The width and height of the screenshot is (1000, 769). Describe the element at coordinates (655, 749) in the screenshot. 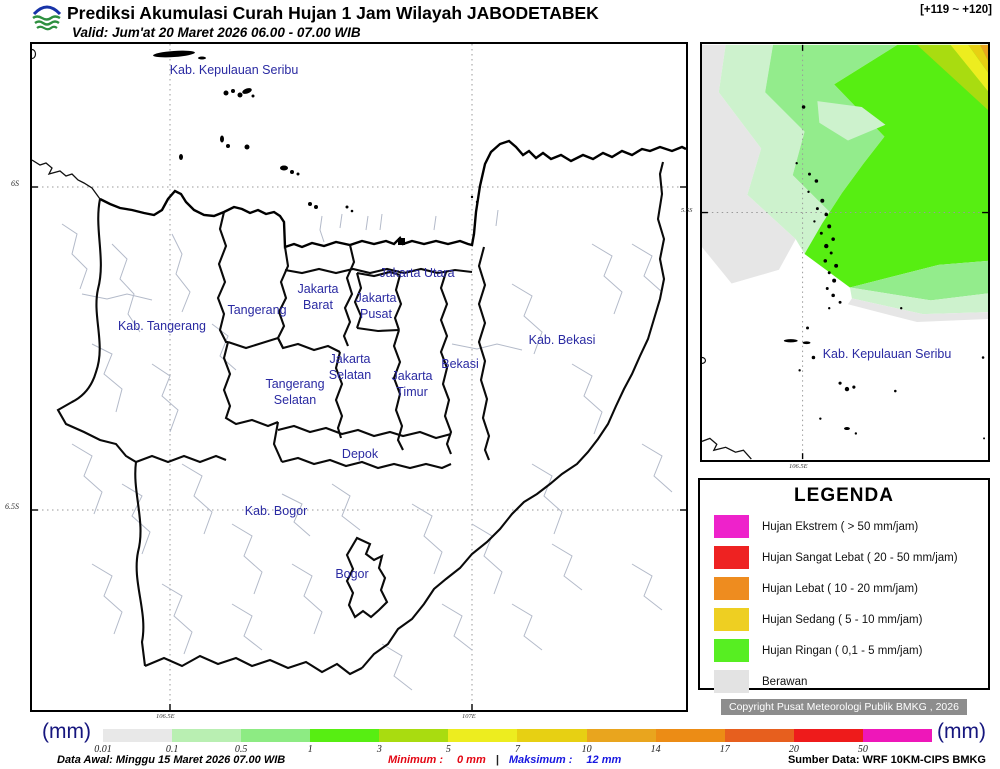

I see `colorbar-tick: 14` at that location.